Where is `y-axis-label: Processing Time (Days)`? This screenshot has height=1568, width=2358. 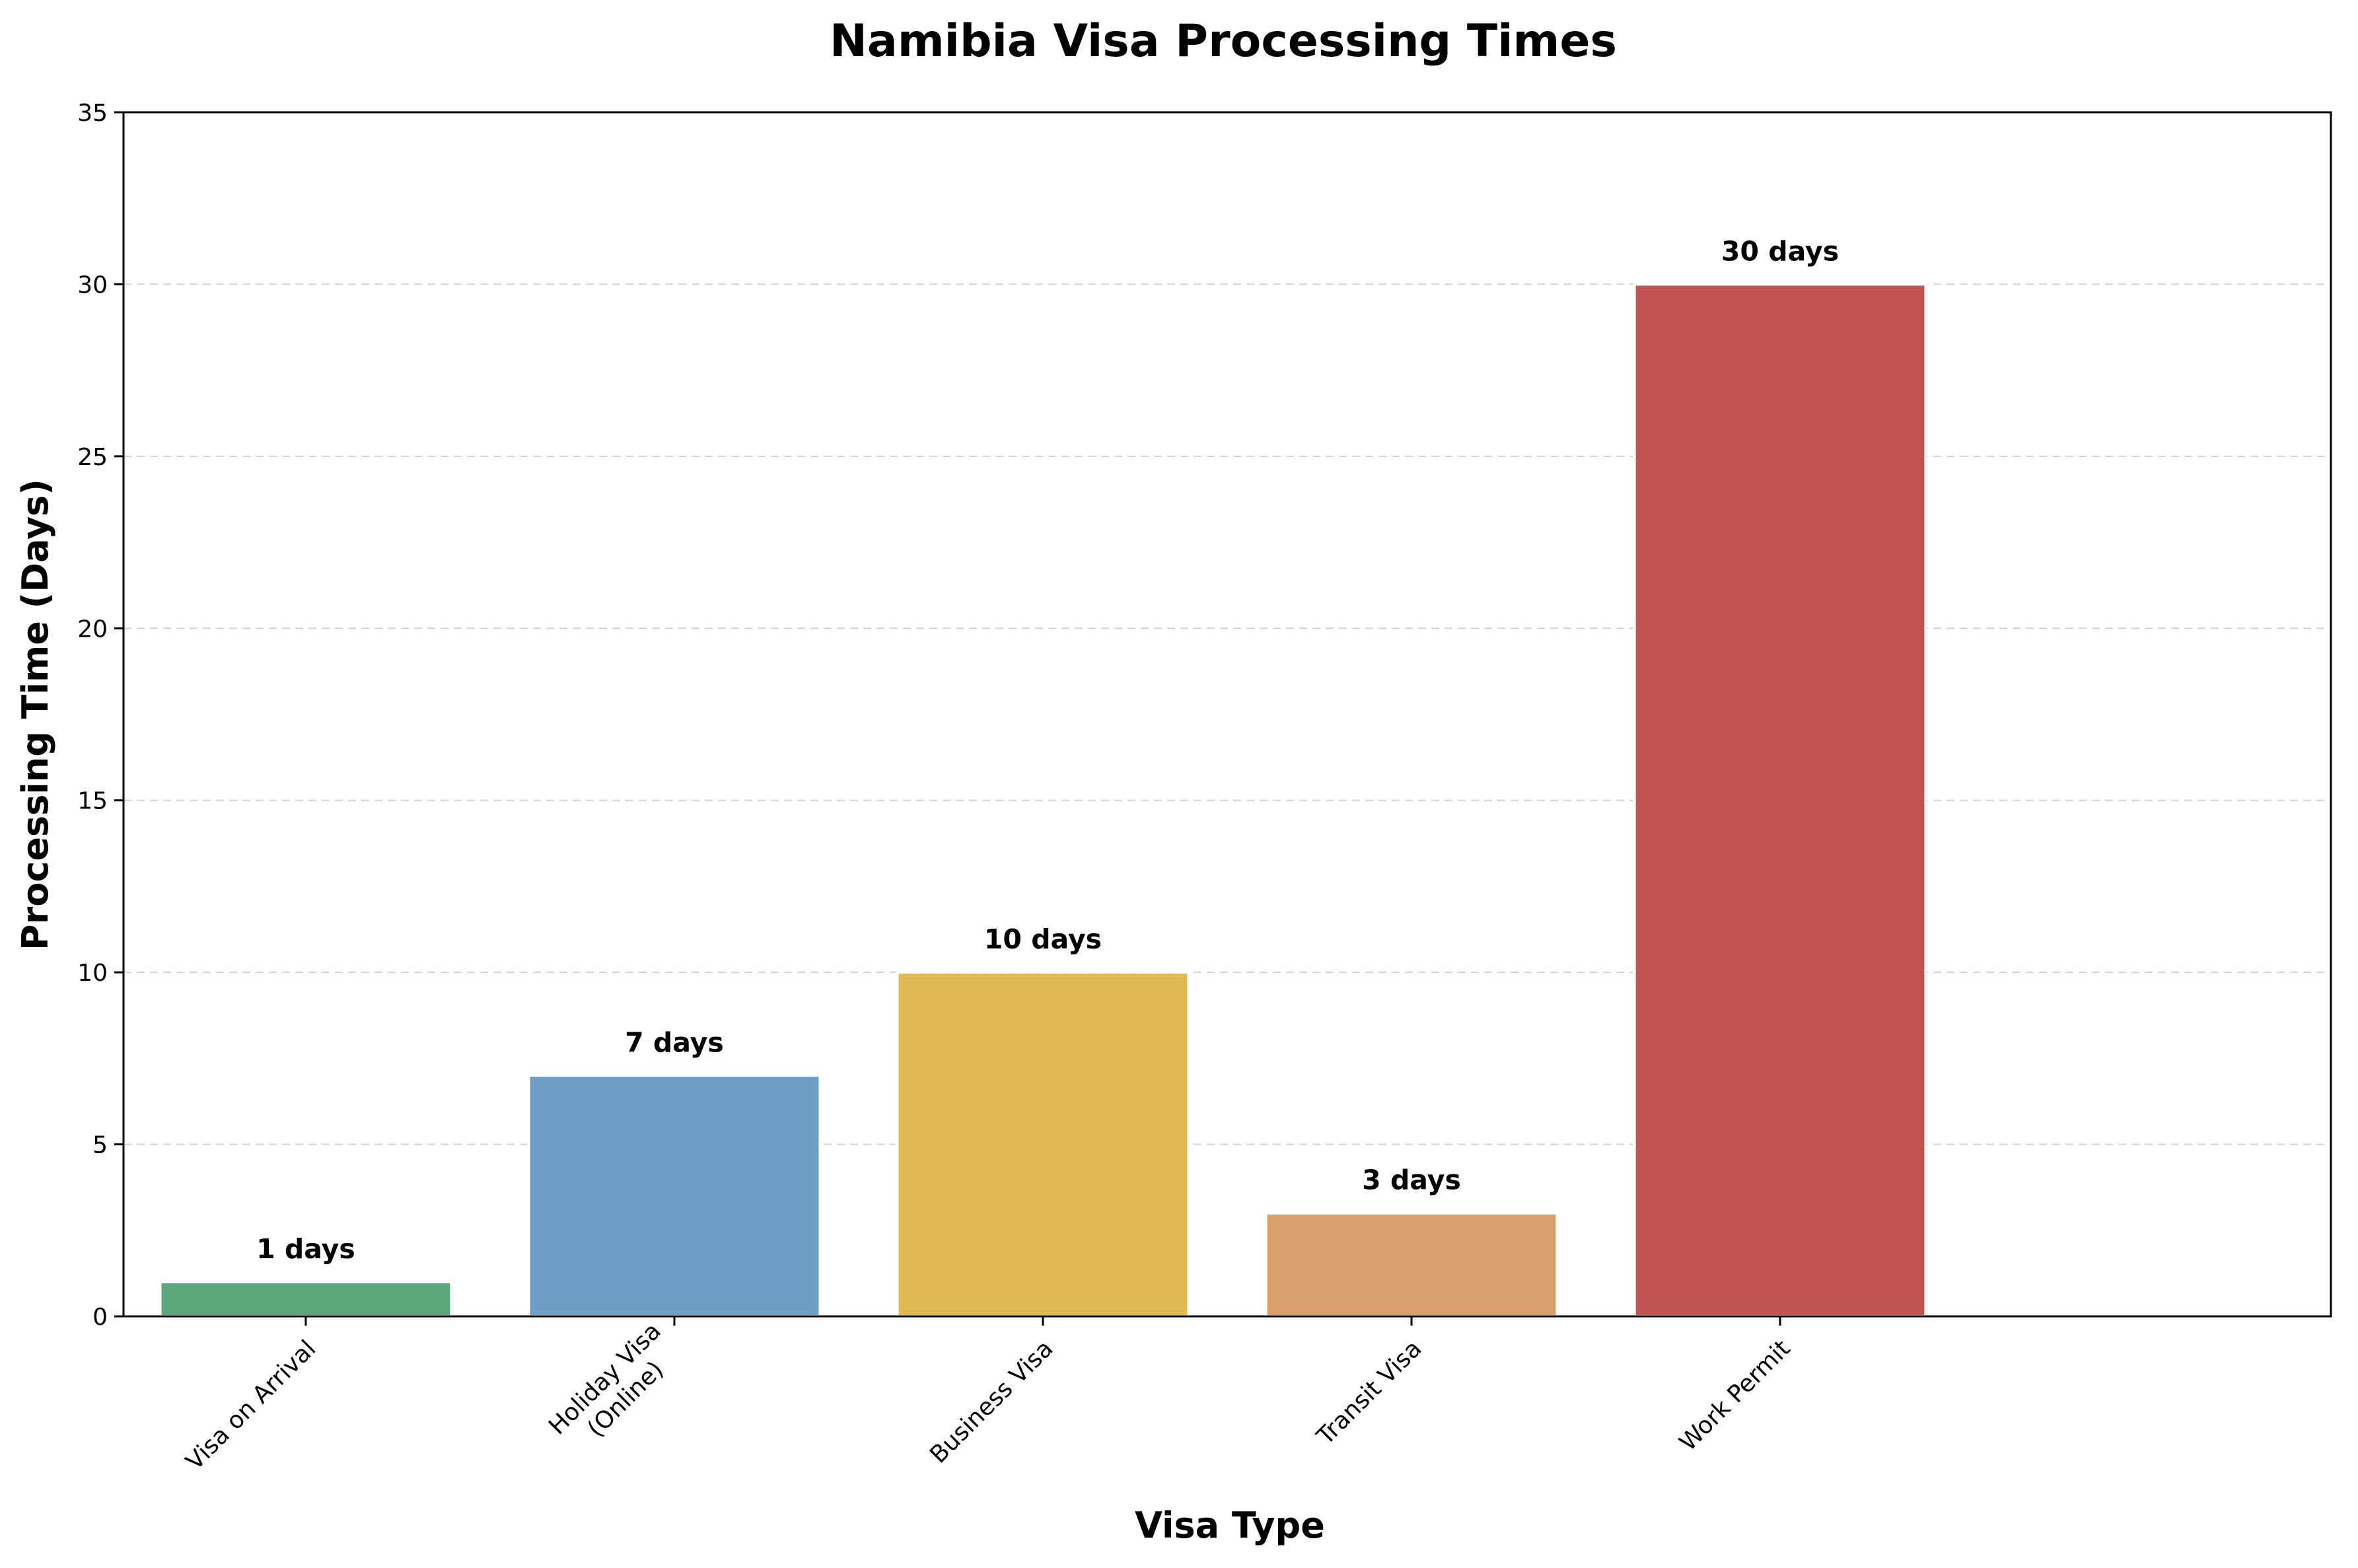 y-axis-label: Processing Time (Days) is located at coordinates (35, 714).